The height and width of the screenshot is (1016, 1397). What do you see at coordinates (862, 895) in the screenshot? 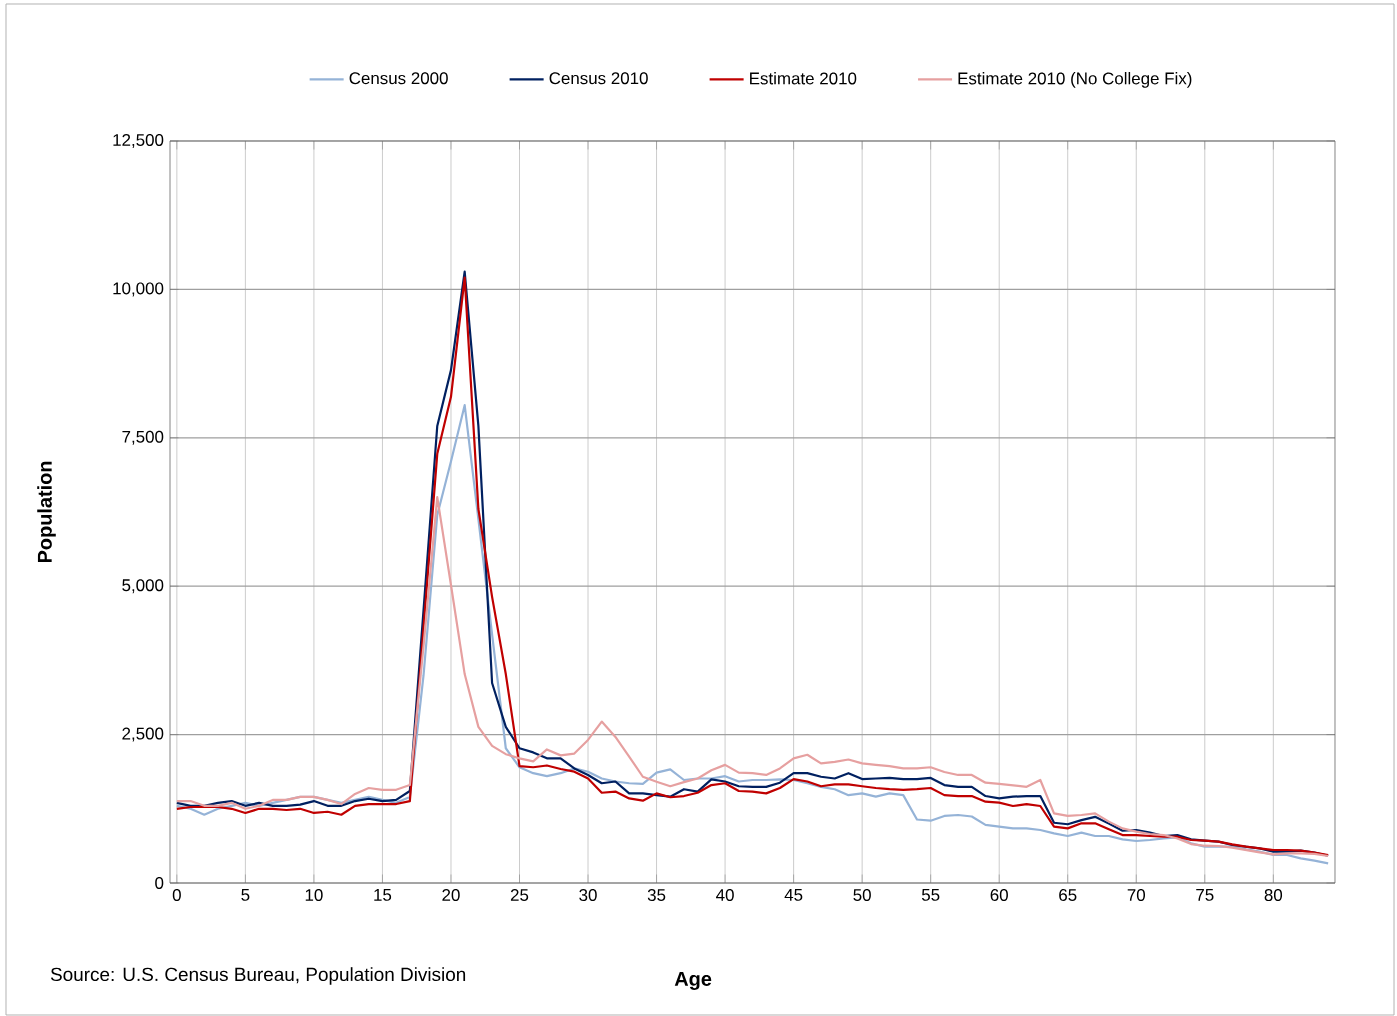
I see `x-tick-label: 50` at bounding box center [862, 895].